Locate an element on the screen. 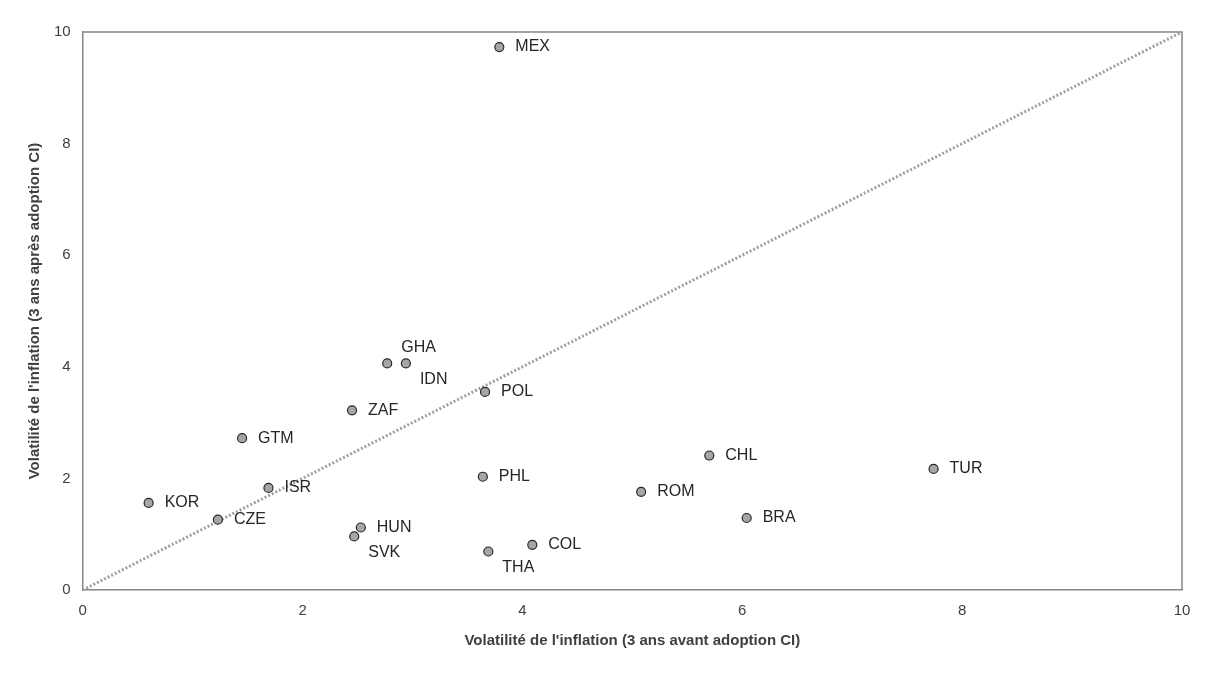  y-tick-label: 6 is located at coordinates (66, 254).